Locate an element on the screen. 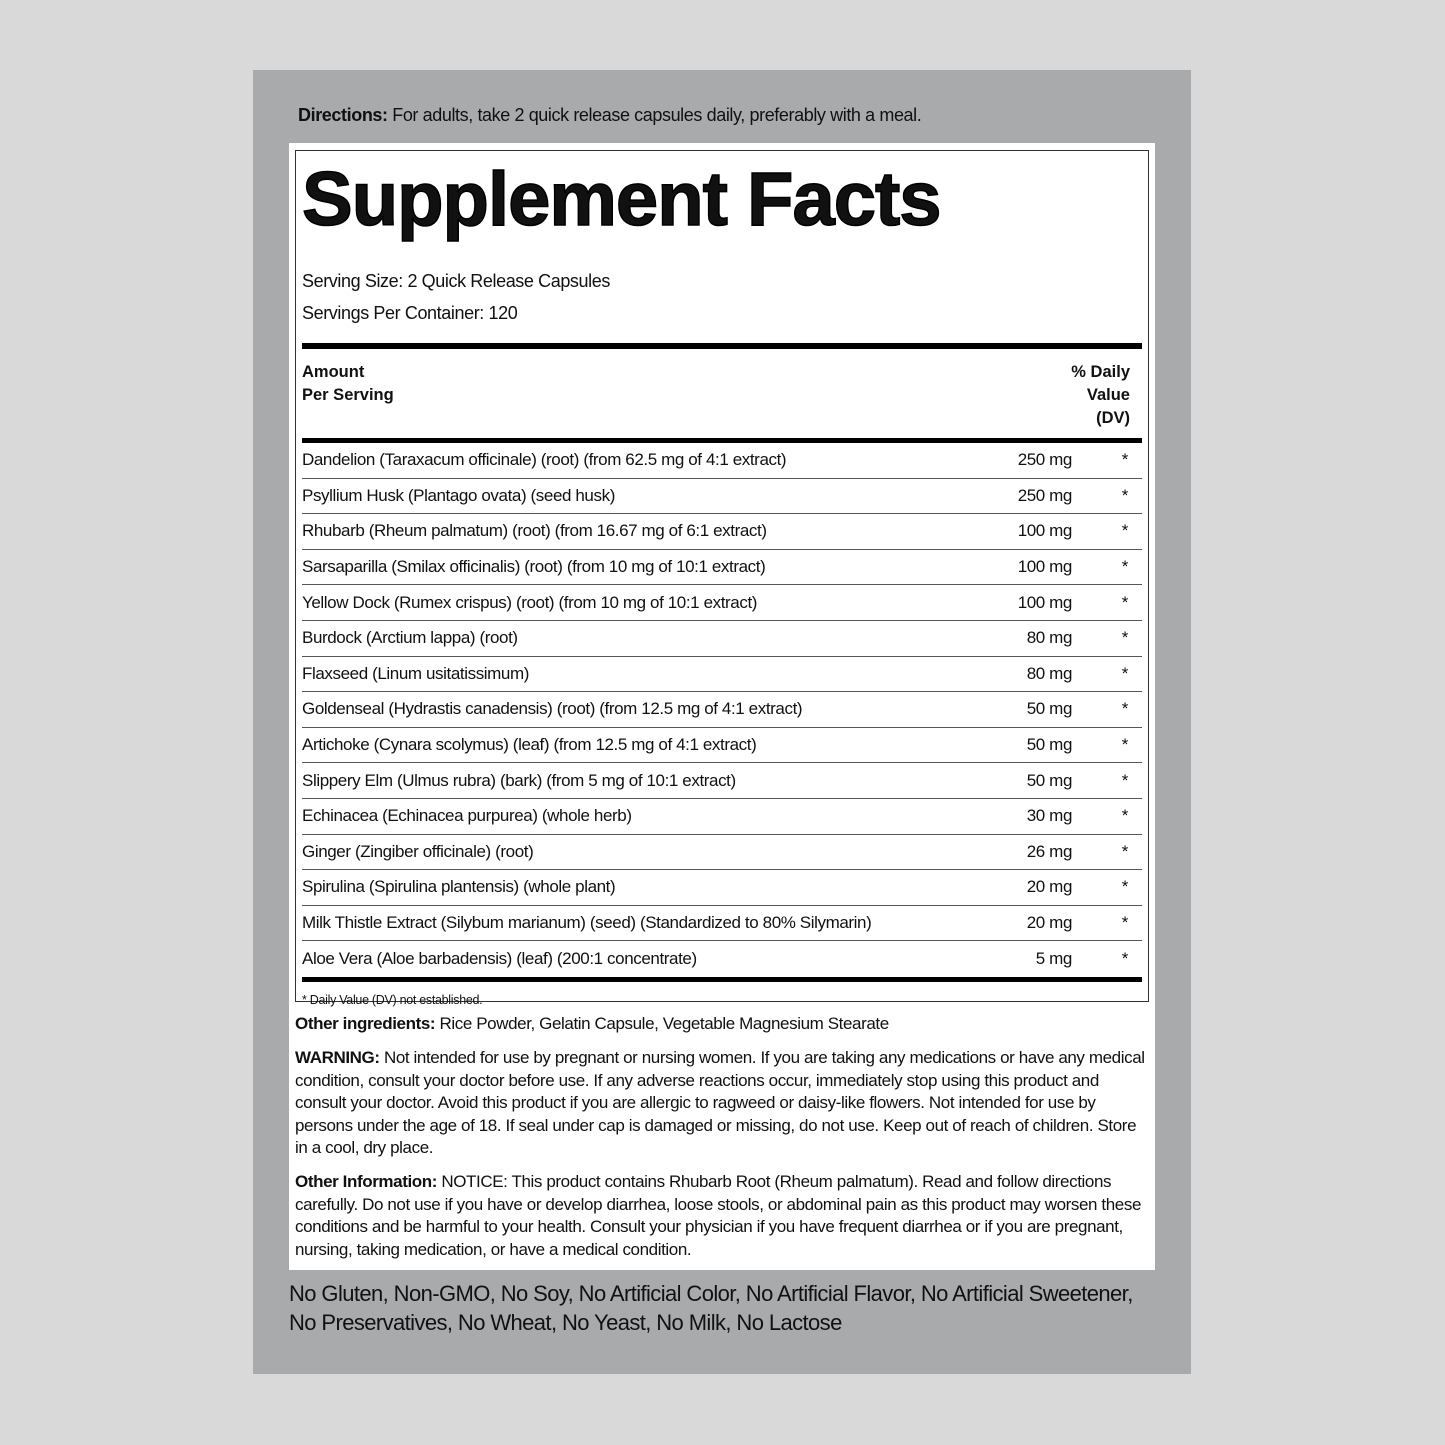 This screenshot has width=1445, height=1445. serving-size: Serving Size: 2 Quick Release Capsules is located at coordinates (456, 281).